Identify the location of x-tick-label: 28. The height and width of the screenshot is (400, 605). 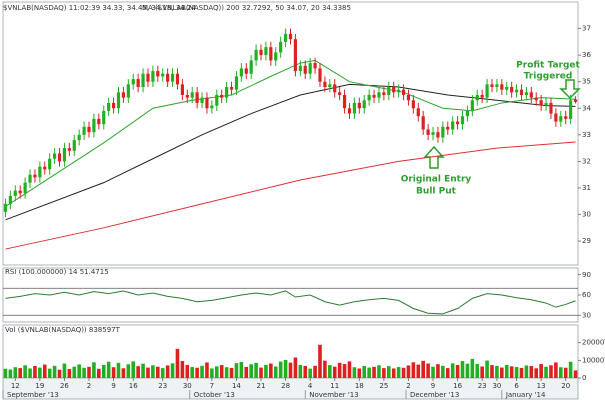
(285, 386).